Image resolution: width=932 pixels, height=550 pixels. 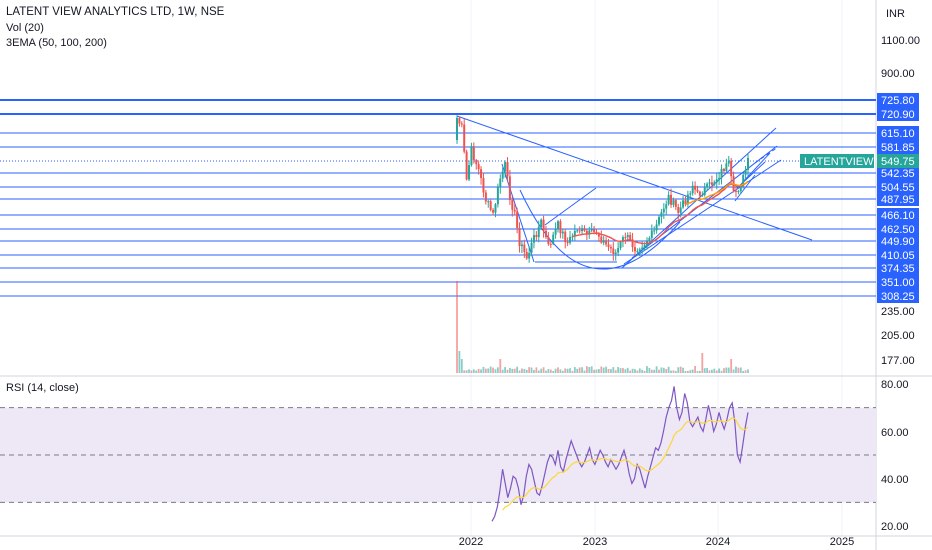 I want to click on volume-indicator-label: Vol (20), so click(x=25, y=28).